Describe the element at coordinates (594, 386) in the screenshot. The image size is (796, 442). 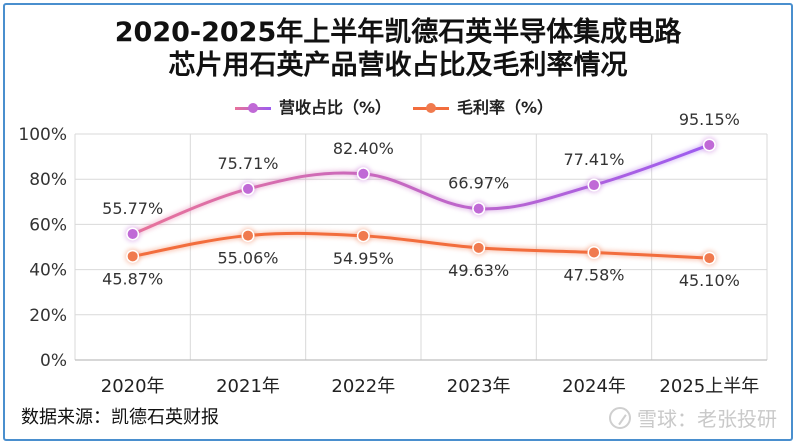
I see `x-tick-label: 2024年` at that location.